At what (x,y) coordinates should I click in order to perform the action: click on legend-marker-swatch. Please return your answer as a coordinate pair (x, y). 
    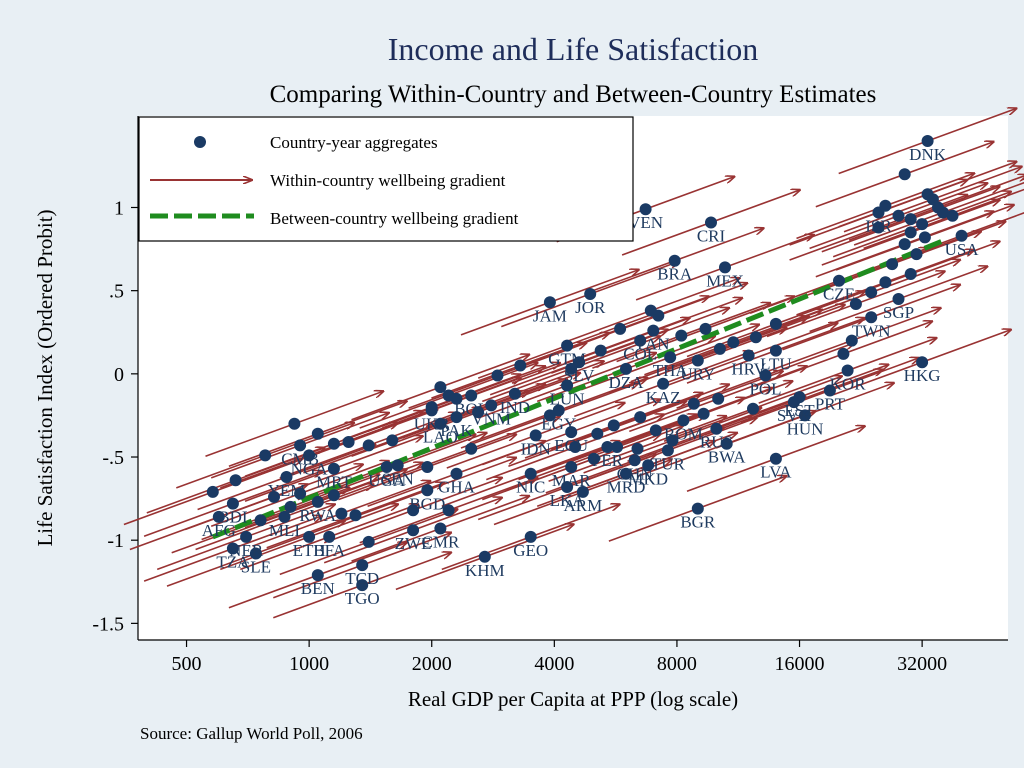
    Looking at the image, I should click on (200, 142).